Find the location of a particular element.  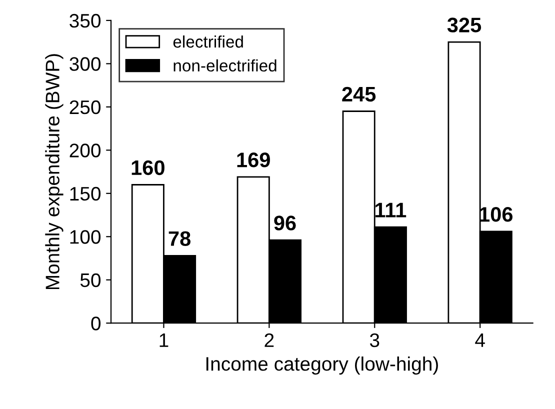

y-tick-label: 100 is located at coordinates (85, 237).